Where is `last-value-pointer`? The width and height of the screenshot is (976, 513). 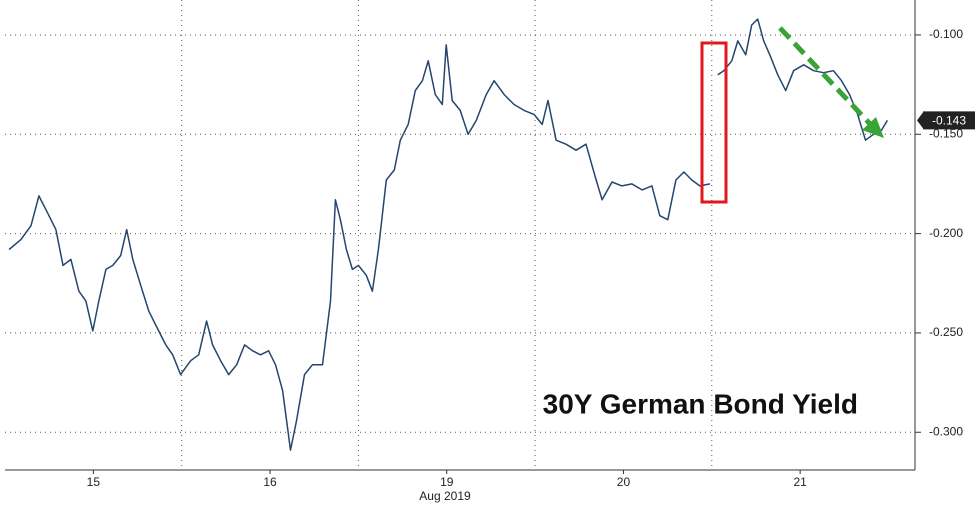 last-value-pointer is located at coordinates (920, 120).